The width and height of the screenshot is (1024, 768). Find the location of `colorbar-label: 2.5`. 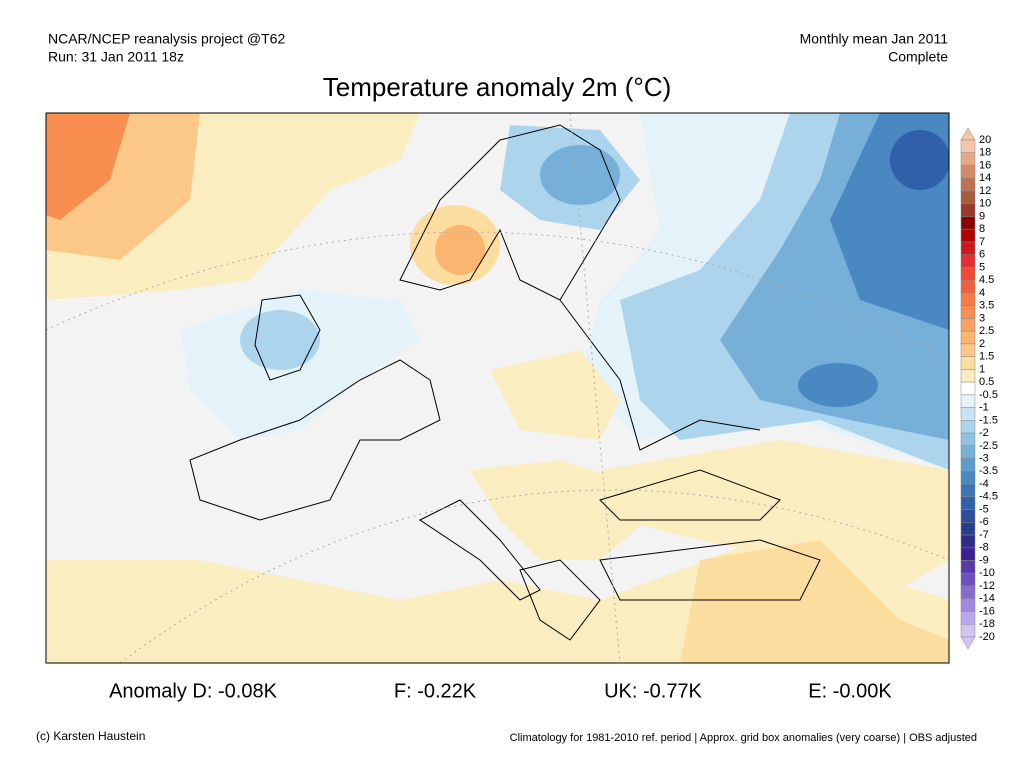

colorbar-label: 2.5 is located at coordinates (986, 331).